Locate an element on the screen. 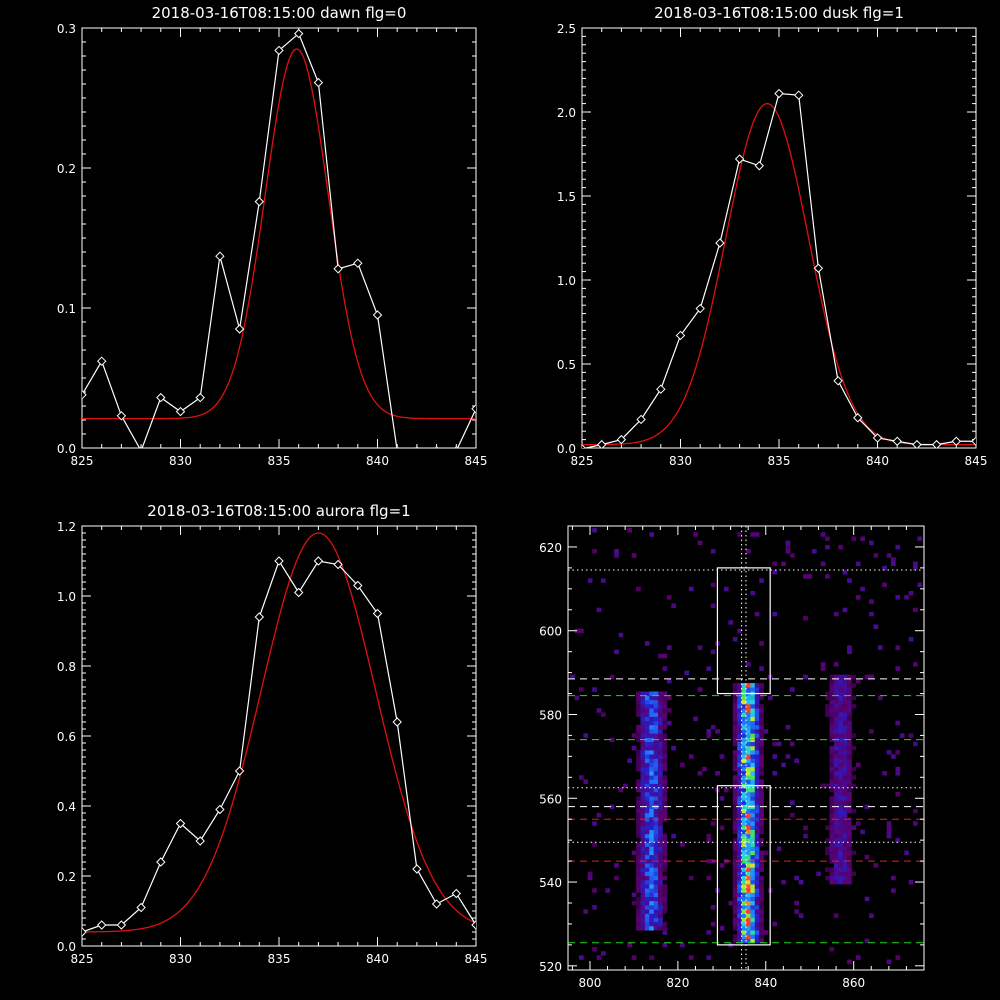 The width and height of the screenshot is (1000, 1000). y-tick-label: 1.0 is located at coordinates (66, 597).